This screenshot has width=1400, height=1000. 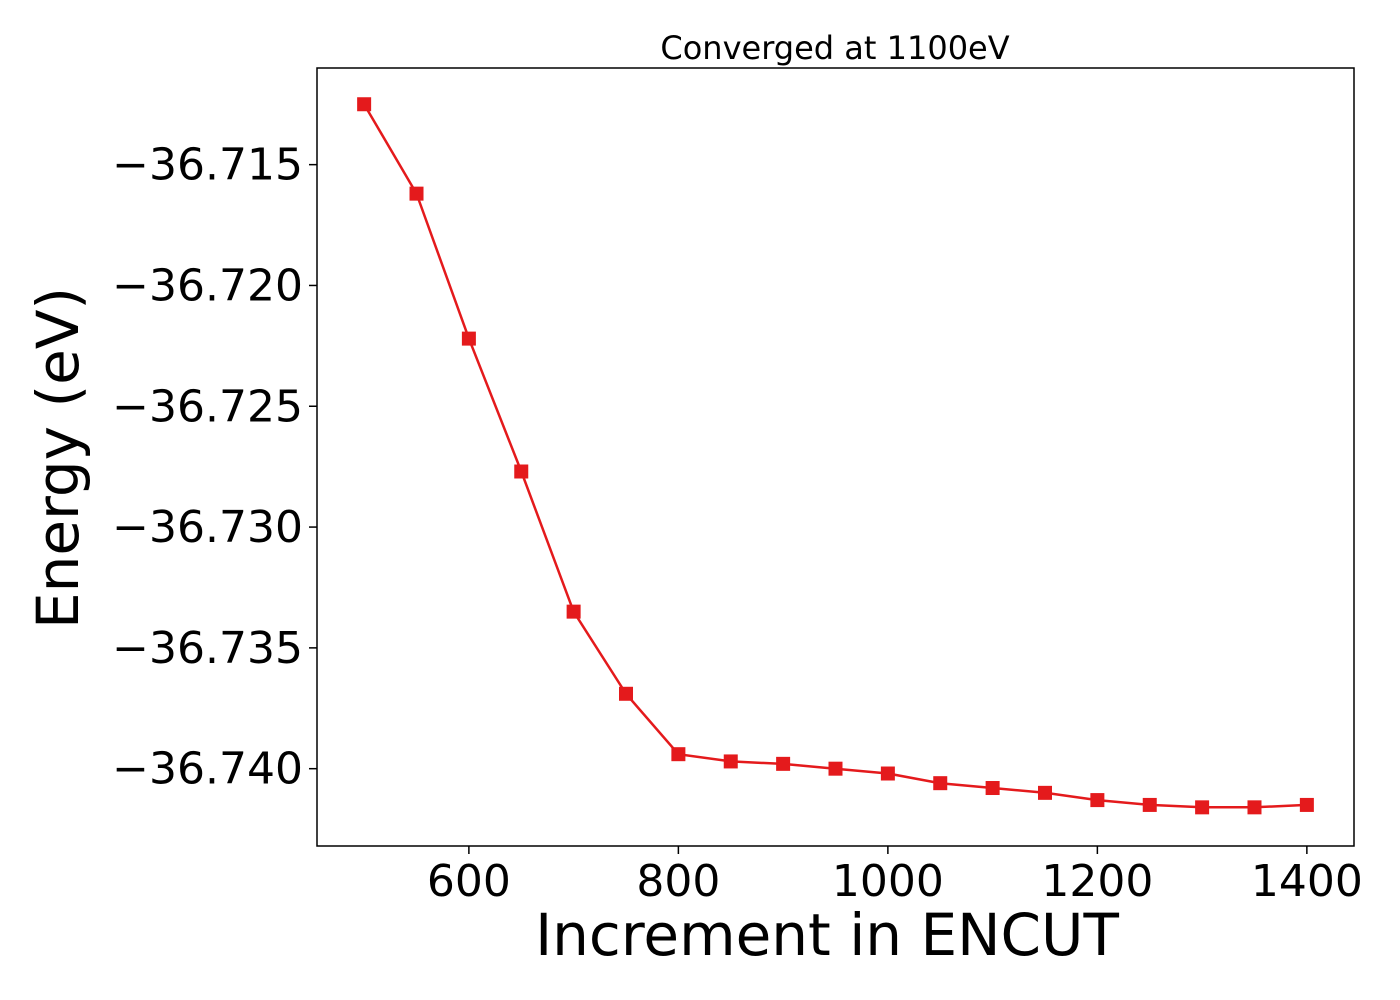 I want to click on x-tick-label: 1400, so click(x=1307, y=881).